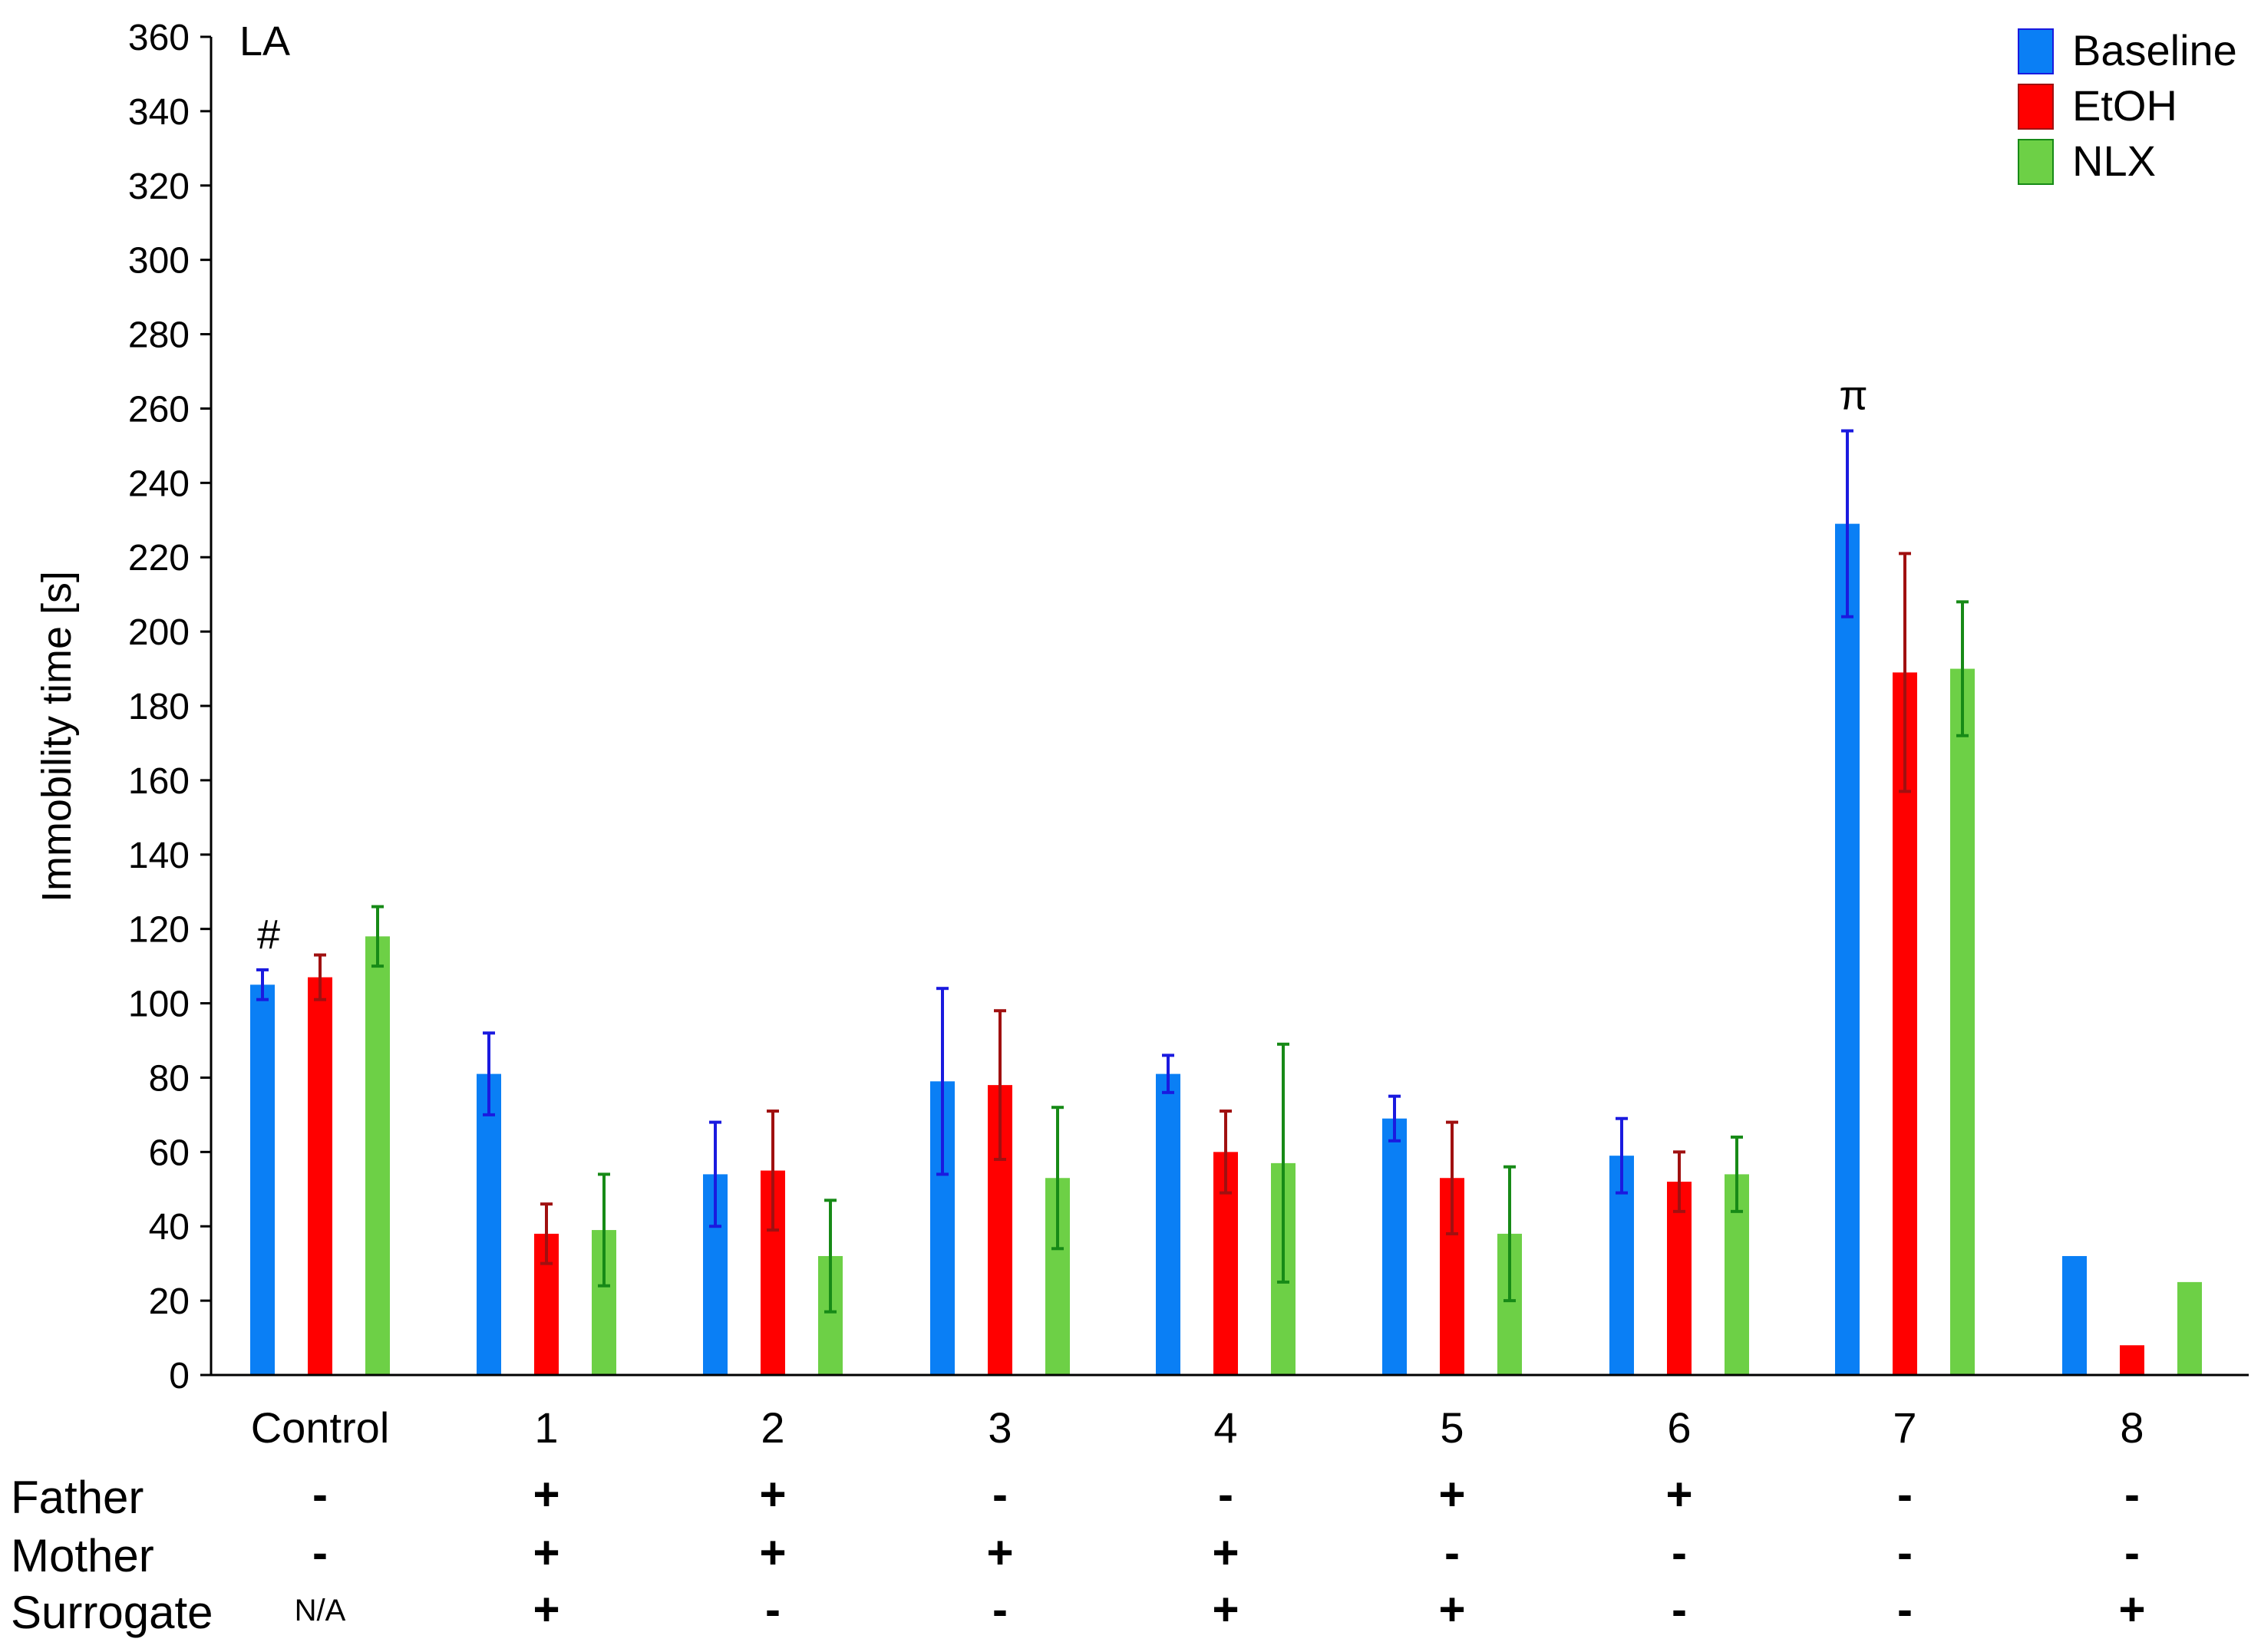 This screenshot has width=2261, height=1652. What do you see at coordinates (159, 38) in the screenshot?
I see `y-tick-label: 360` at bounding box center [159, 38].